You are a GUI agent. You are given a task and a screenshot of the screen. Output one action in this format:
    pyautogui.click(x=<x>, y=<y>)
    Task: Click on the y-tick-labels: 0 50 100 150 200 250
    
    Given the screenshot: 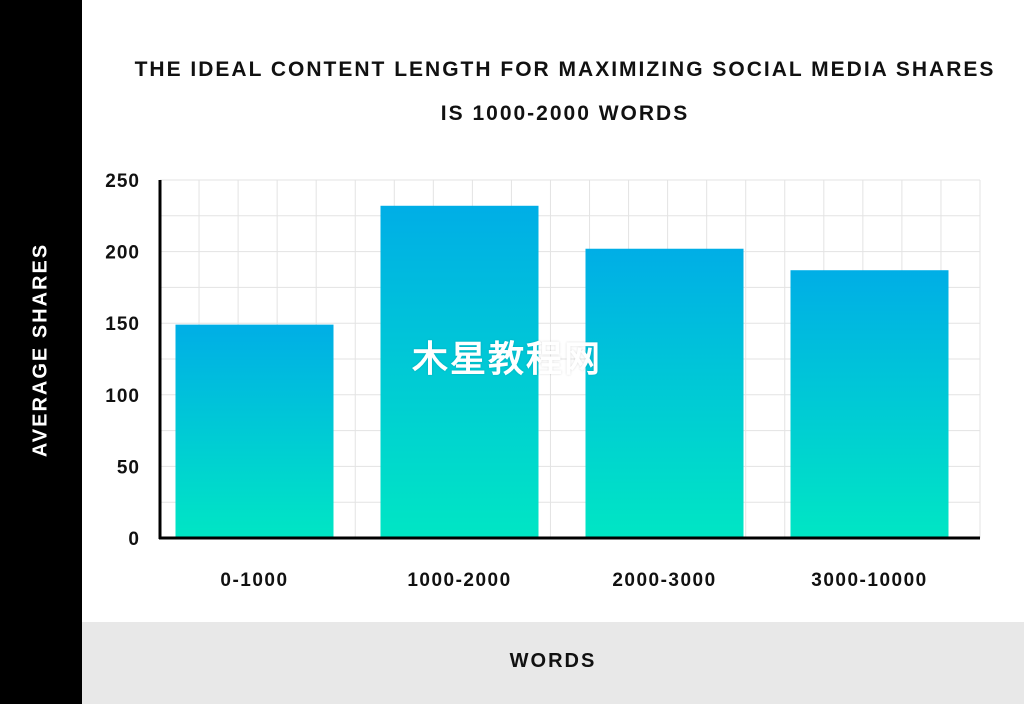 What is the action you would take?
    pyautogui.click(x=122, y=360)
    